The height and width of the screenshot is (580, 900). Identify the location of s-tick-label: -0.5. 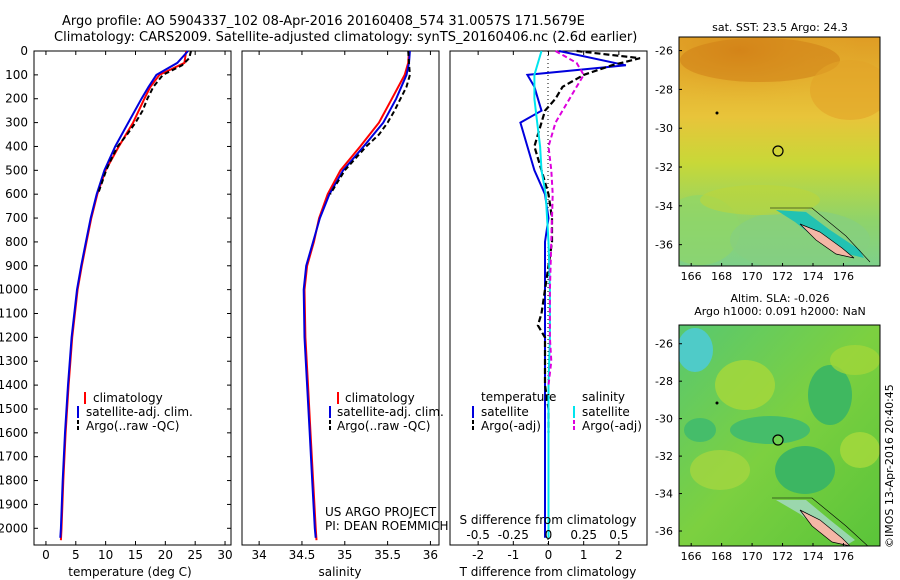
(477, 535).